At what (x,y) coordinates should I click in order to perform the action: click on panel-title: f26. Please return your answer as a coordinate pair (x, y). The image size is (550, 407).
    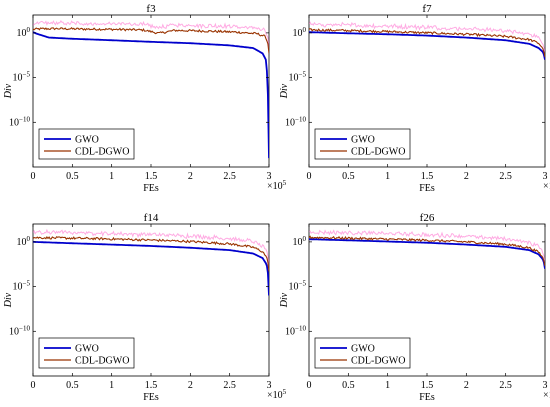
    Looking at the image, I should click on (427, 218).